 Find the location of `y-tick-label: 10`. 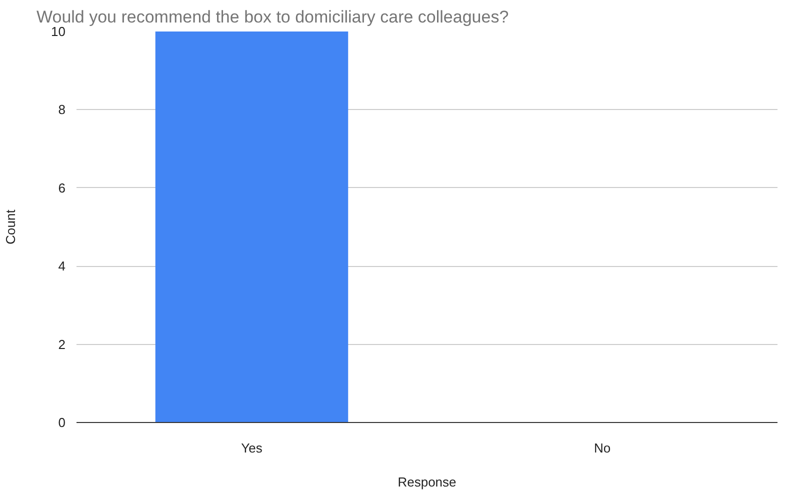

y-tick-label: 10 is located at coordinates (58, 31).